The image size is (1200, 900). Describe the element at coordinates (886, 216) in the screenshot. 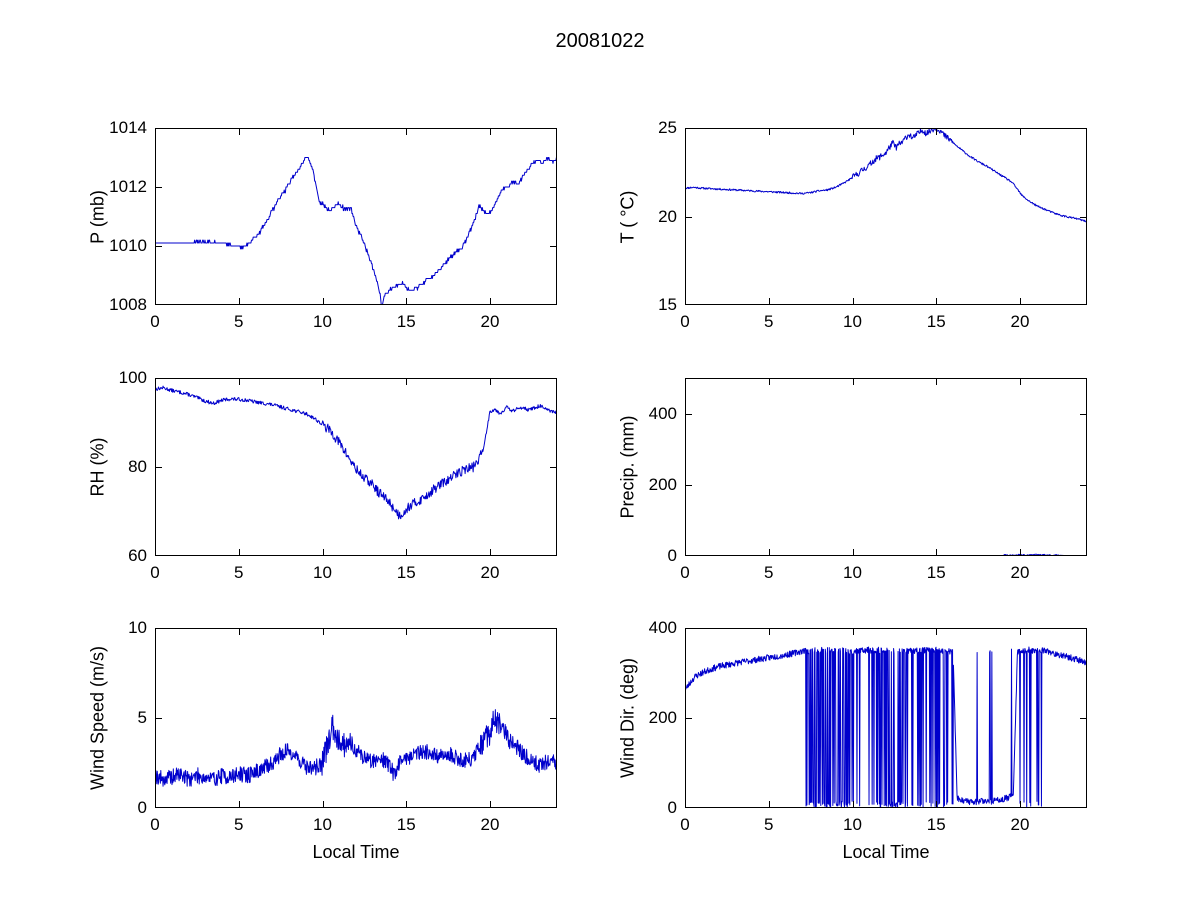

I see `temperature-plot-canvas` at that location.